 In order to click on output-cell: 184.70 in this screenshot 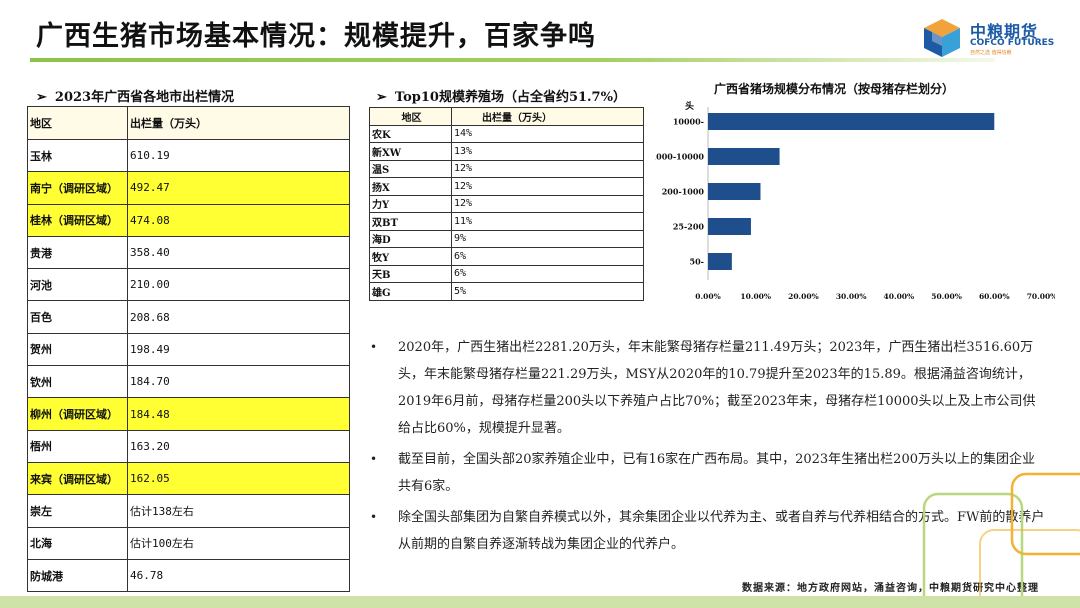, I will do `click(238, 382)`.